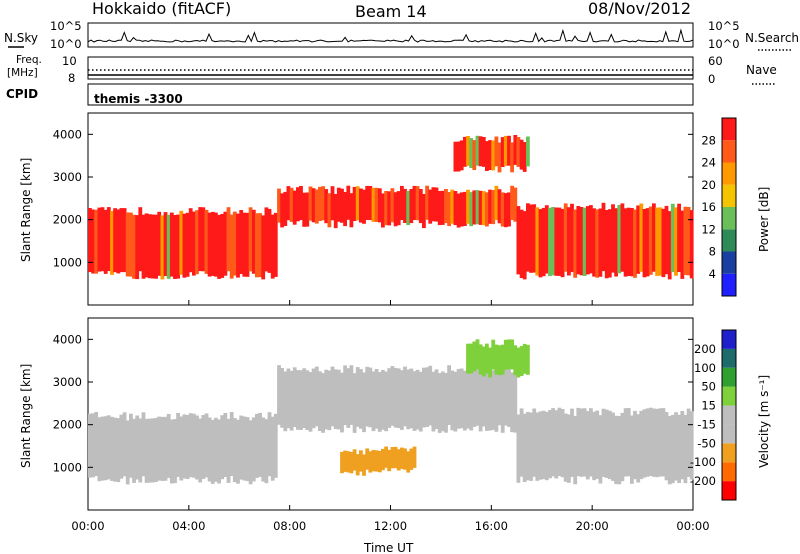 Image resolution: width=800 pixels, height=554 pixels. What do you see at coordinates (66, 26) in the screenshot?
I see `nsky-left-tick-top: 10^5` at bounding box center [66, 26].